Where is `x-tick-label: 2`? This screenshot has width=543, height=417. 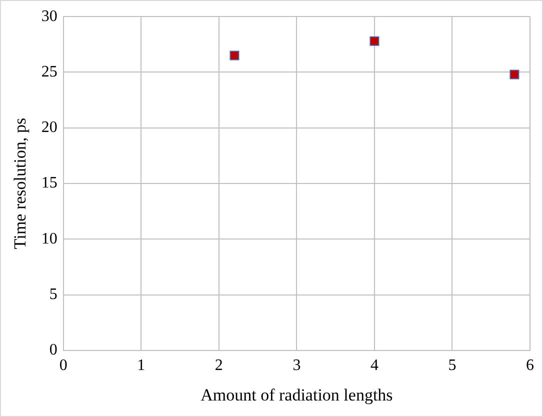
x-tick-label: 2 is located at coordinates (218, 365).